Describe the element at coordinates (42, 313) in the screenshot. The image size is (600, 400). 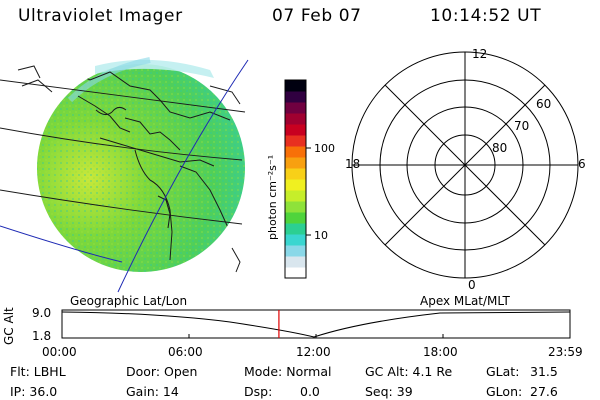
I see `timeline-y-top: 9.0` at that location.